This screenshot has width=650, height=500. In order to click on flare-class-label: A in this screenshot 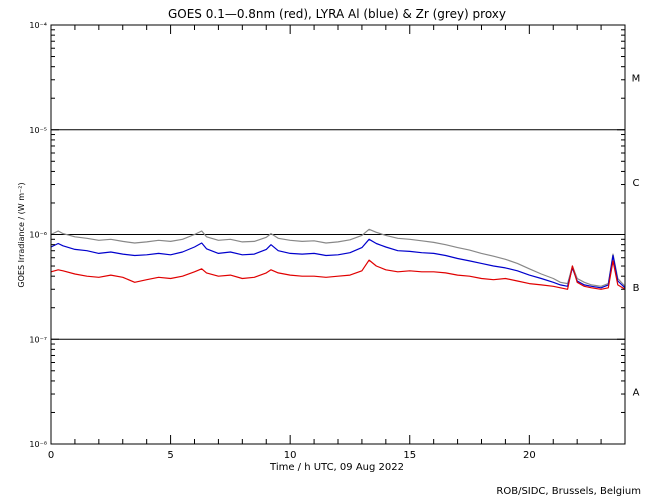, I will do `click(636, 393)`.